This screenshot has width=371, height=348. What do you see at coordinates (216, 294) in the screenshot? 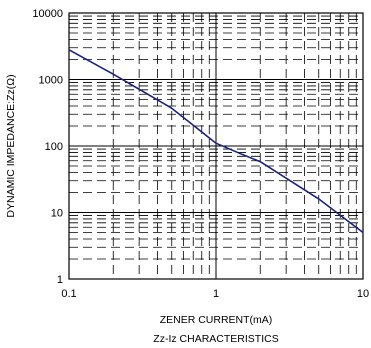
I see `x-tick-label: 1` at bounding box center [216, 294].